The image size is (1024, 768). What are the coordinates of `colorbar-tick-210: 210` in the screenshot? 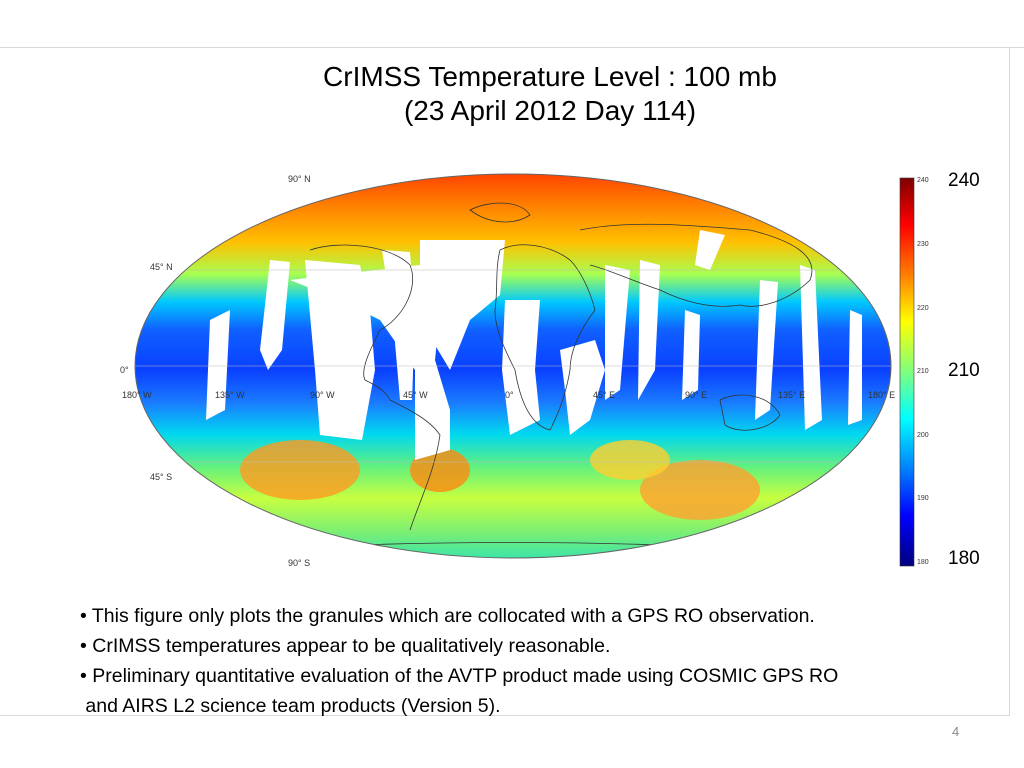 It's located at (923, 371).